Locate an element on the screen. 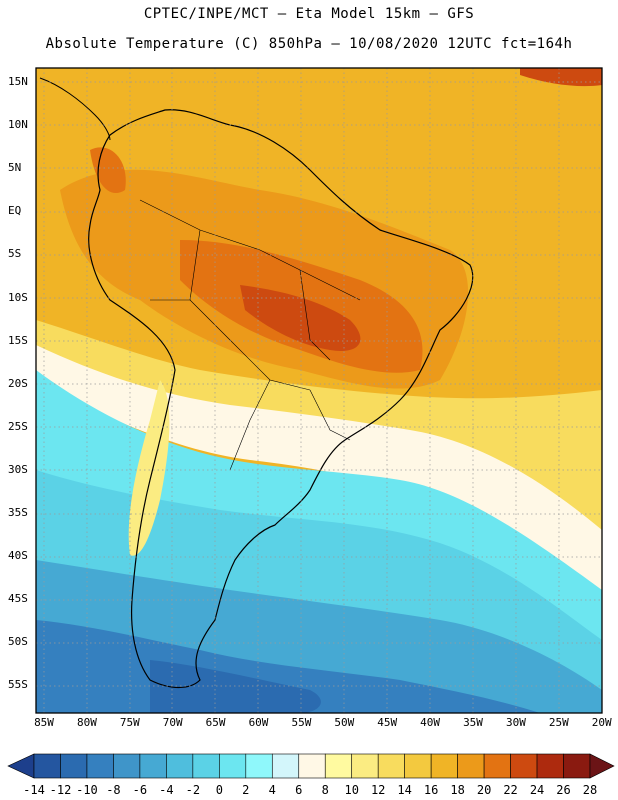  lon-label: 85W is located at coordinates (44, 722).